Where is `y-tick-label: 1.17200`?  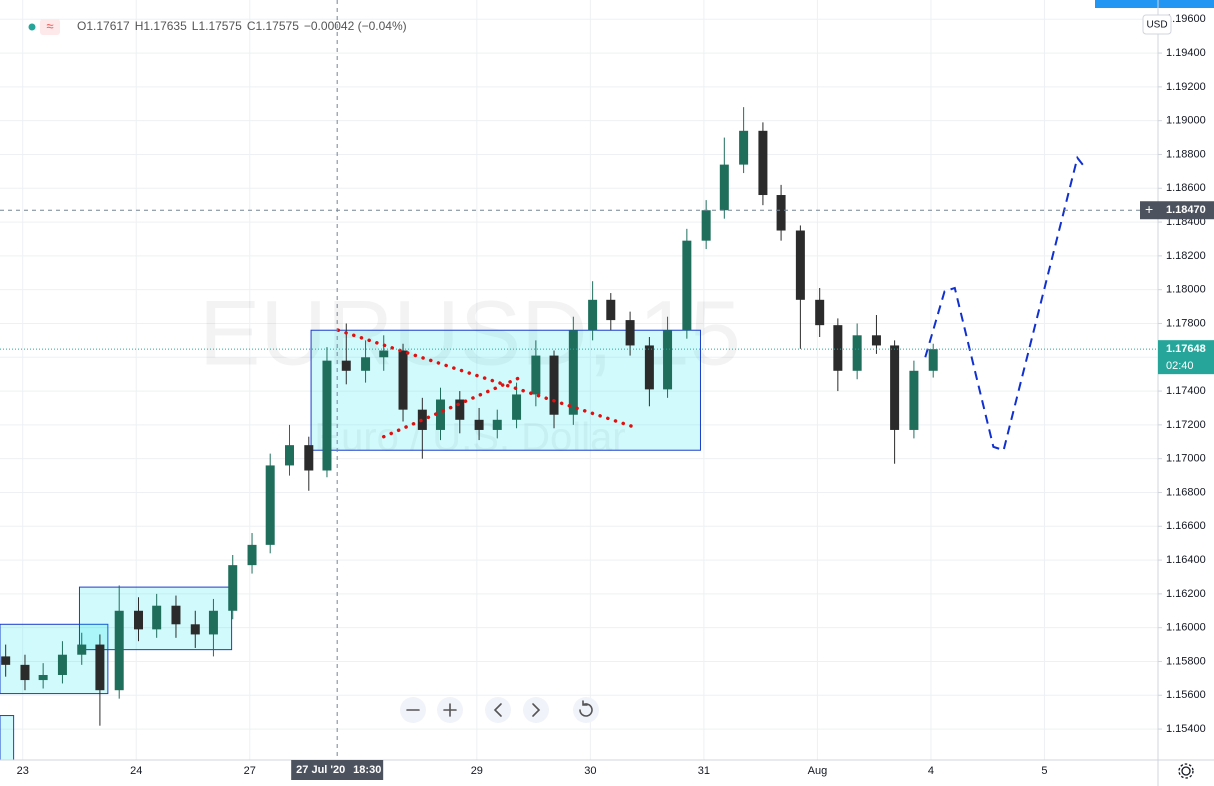 y-tick-label: 1.17200 is located at coordinates (1186, 425).